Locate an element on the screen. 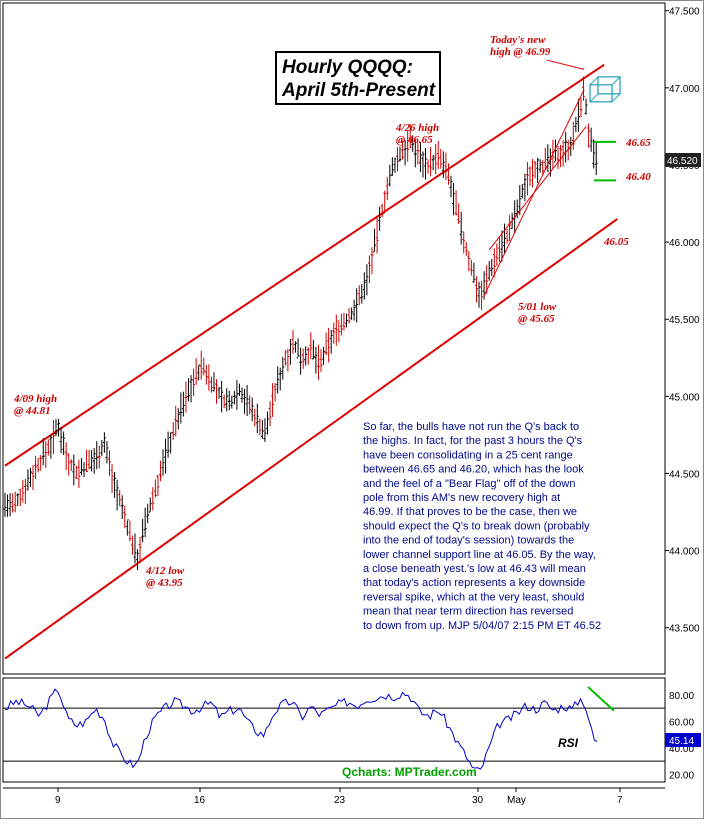 The image size is (704, 824). annotation-lvl2: 46.40 is located at coordinates (638, 177).